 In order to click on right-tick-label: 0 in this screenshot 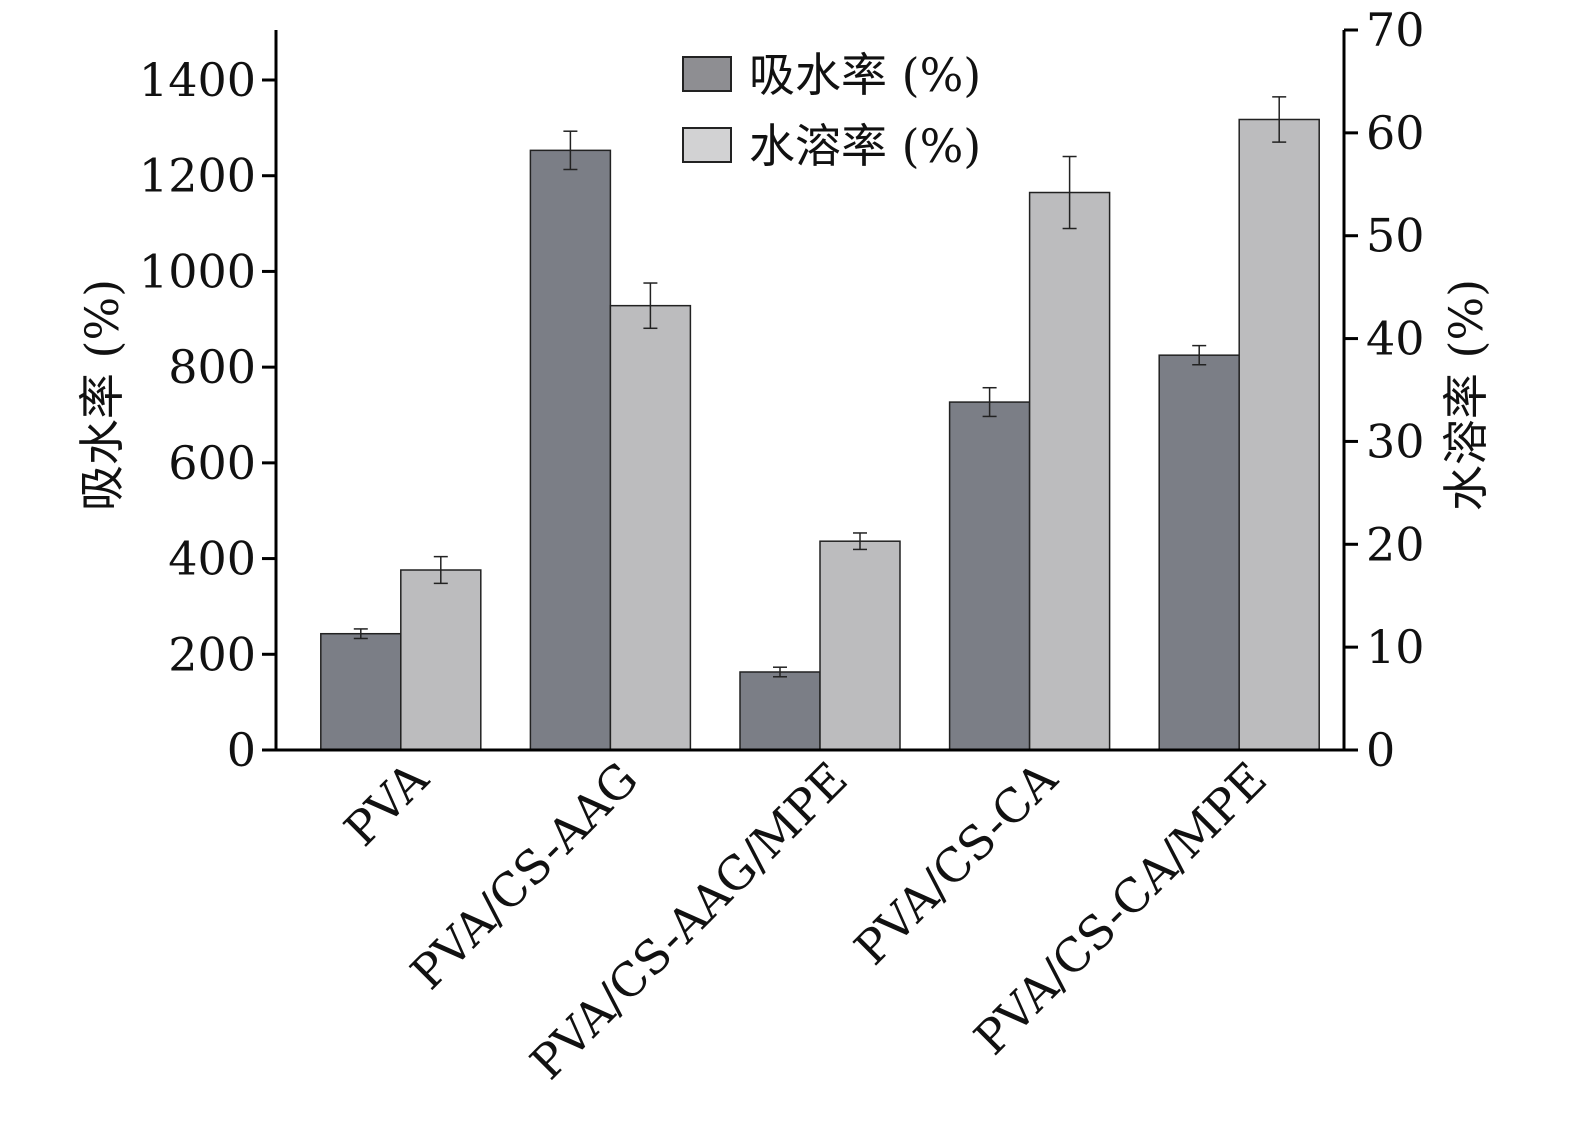, I will do `click(1380, 750)`.